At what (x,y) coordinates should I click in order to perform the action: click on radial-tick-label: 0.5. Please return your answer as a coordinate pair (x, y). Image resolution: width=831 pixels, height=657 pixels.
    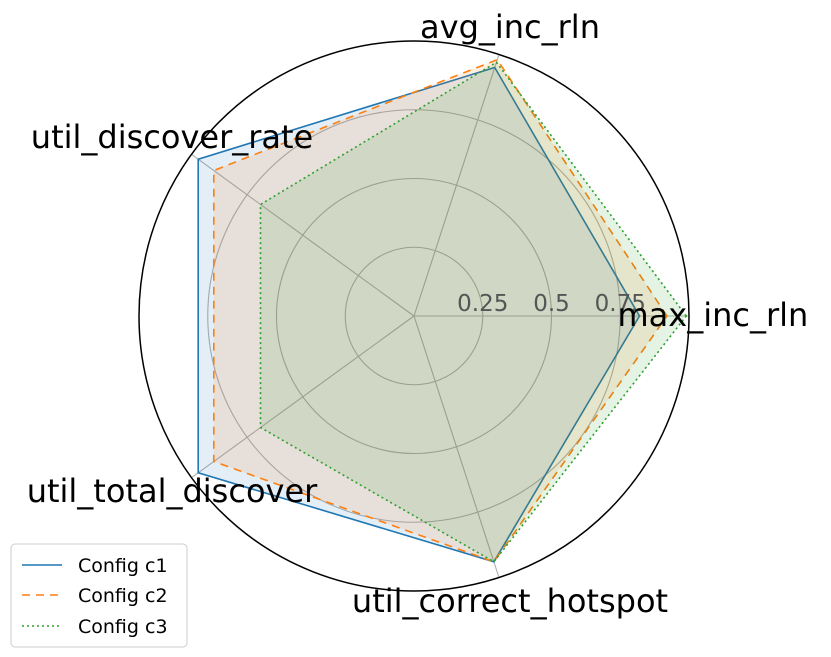
    Looking at the image, I should click on (551, 304).